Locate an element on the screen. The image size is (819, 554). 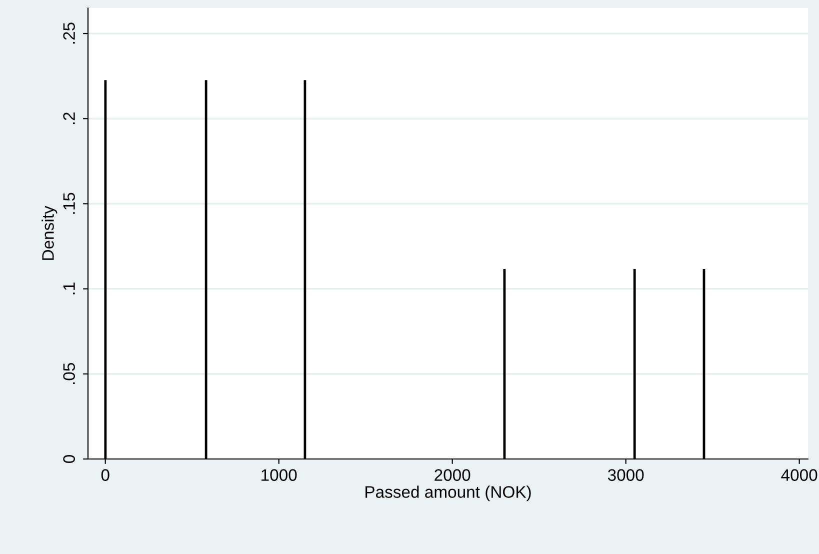
y-tick-label: .2 is located at coordinates (69, 118).